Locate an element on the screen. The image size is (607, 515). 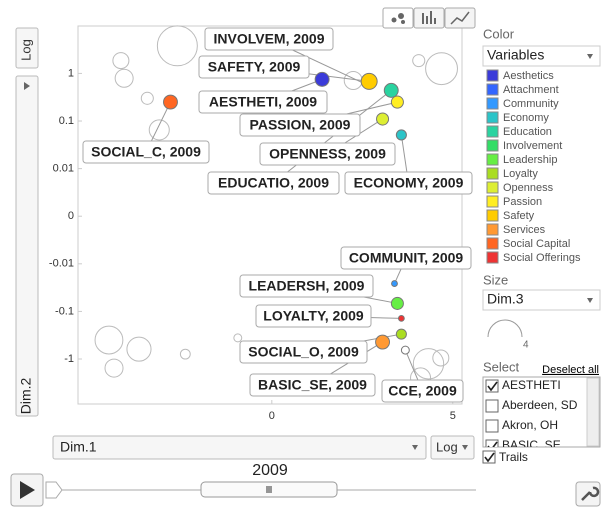
select-item: Aberdeen, SD is located at coordinates (540, 405).